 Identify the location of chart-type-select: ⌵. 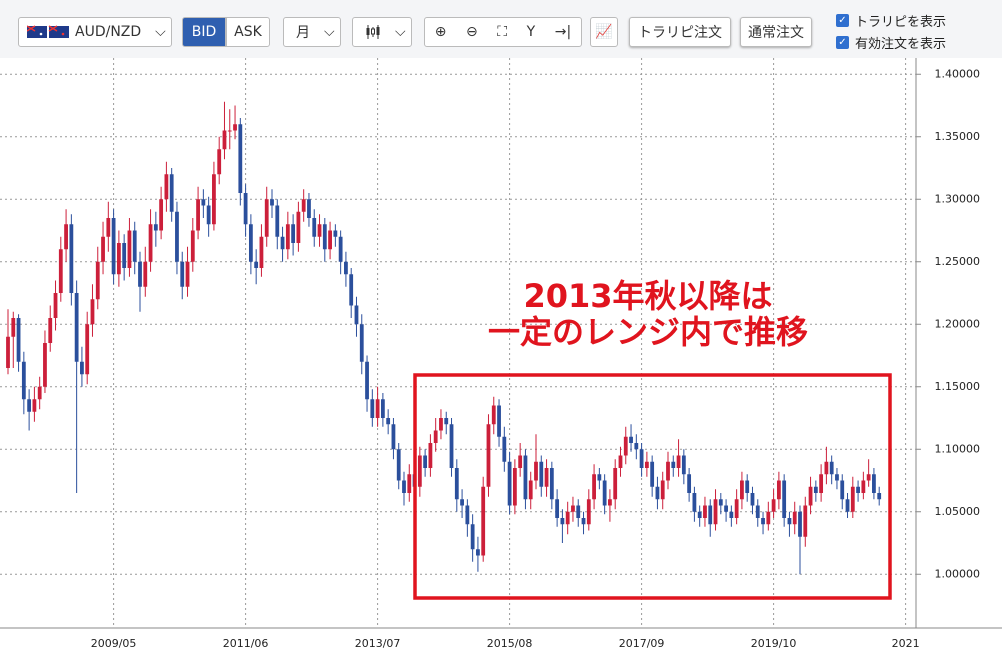
(382, 32).